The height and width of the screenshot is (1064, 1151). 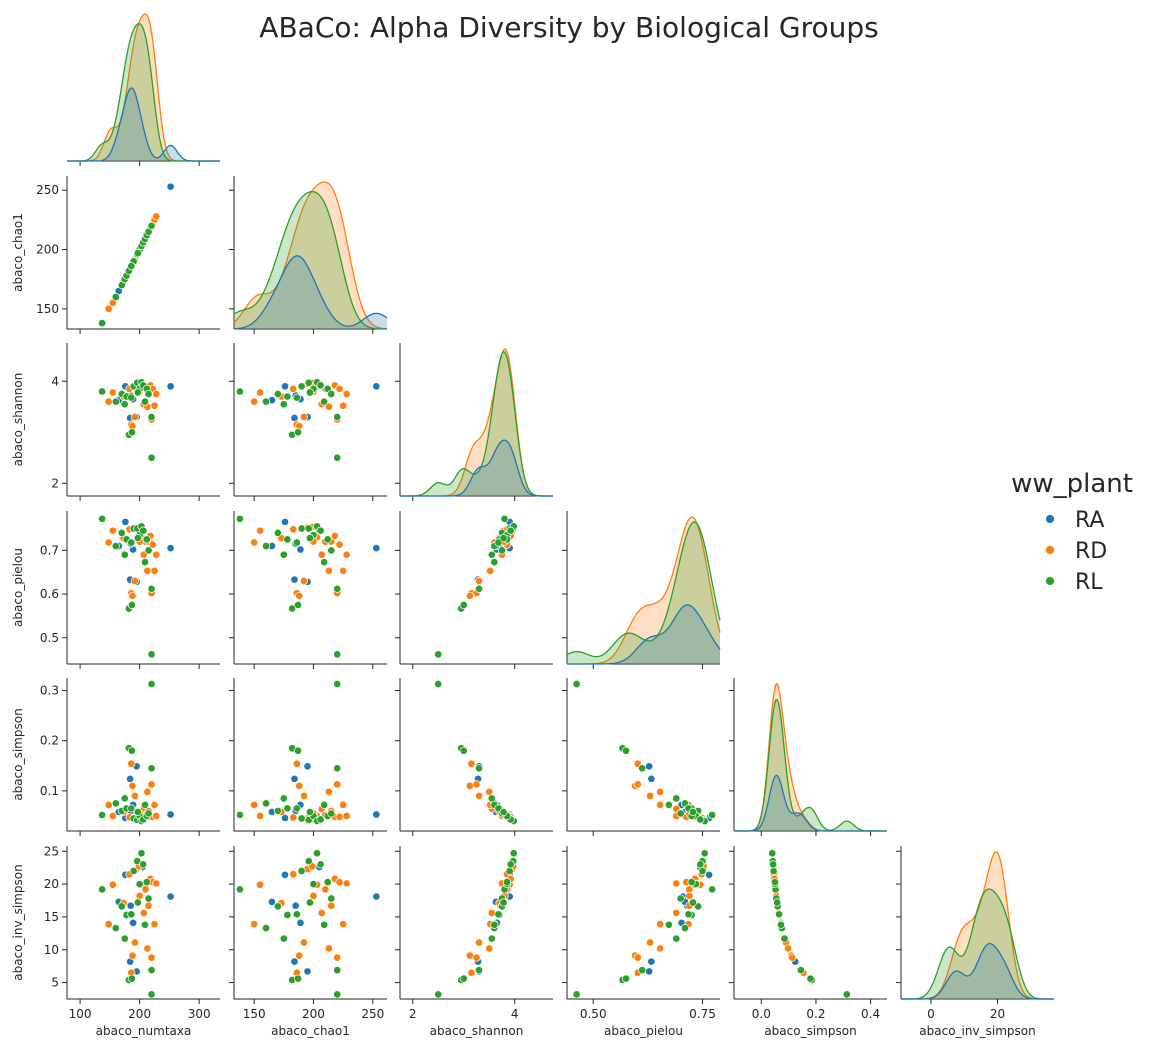 What do you see at coordinates (474, 422) in the screenshot?
I see `panel-abaco_shannon-vs-abaco_shannon` at bounding box center [474, 422].